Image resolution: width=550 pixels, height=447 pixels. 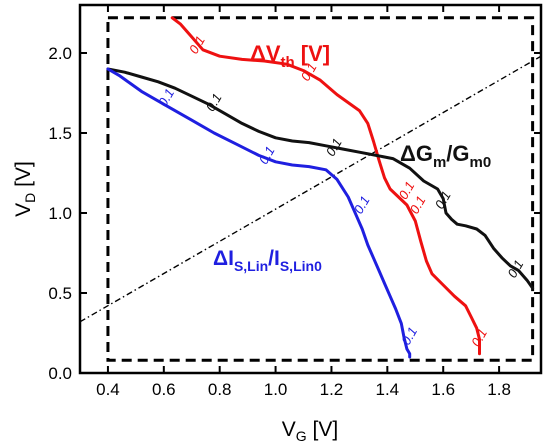 I want to click on y-axis-label-sub: D, so click(x=30, y=198).